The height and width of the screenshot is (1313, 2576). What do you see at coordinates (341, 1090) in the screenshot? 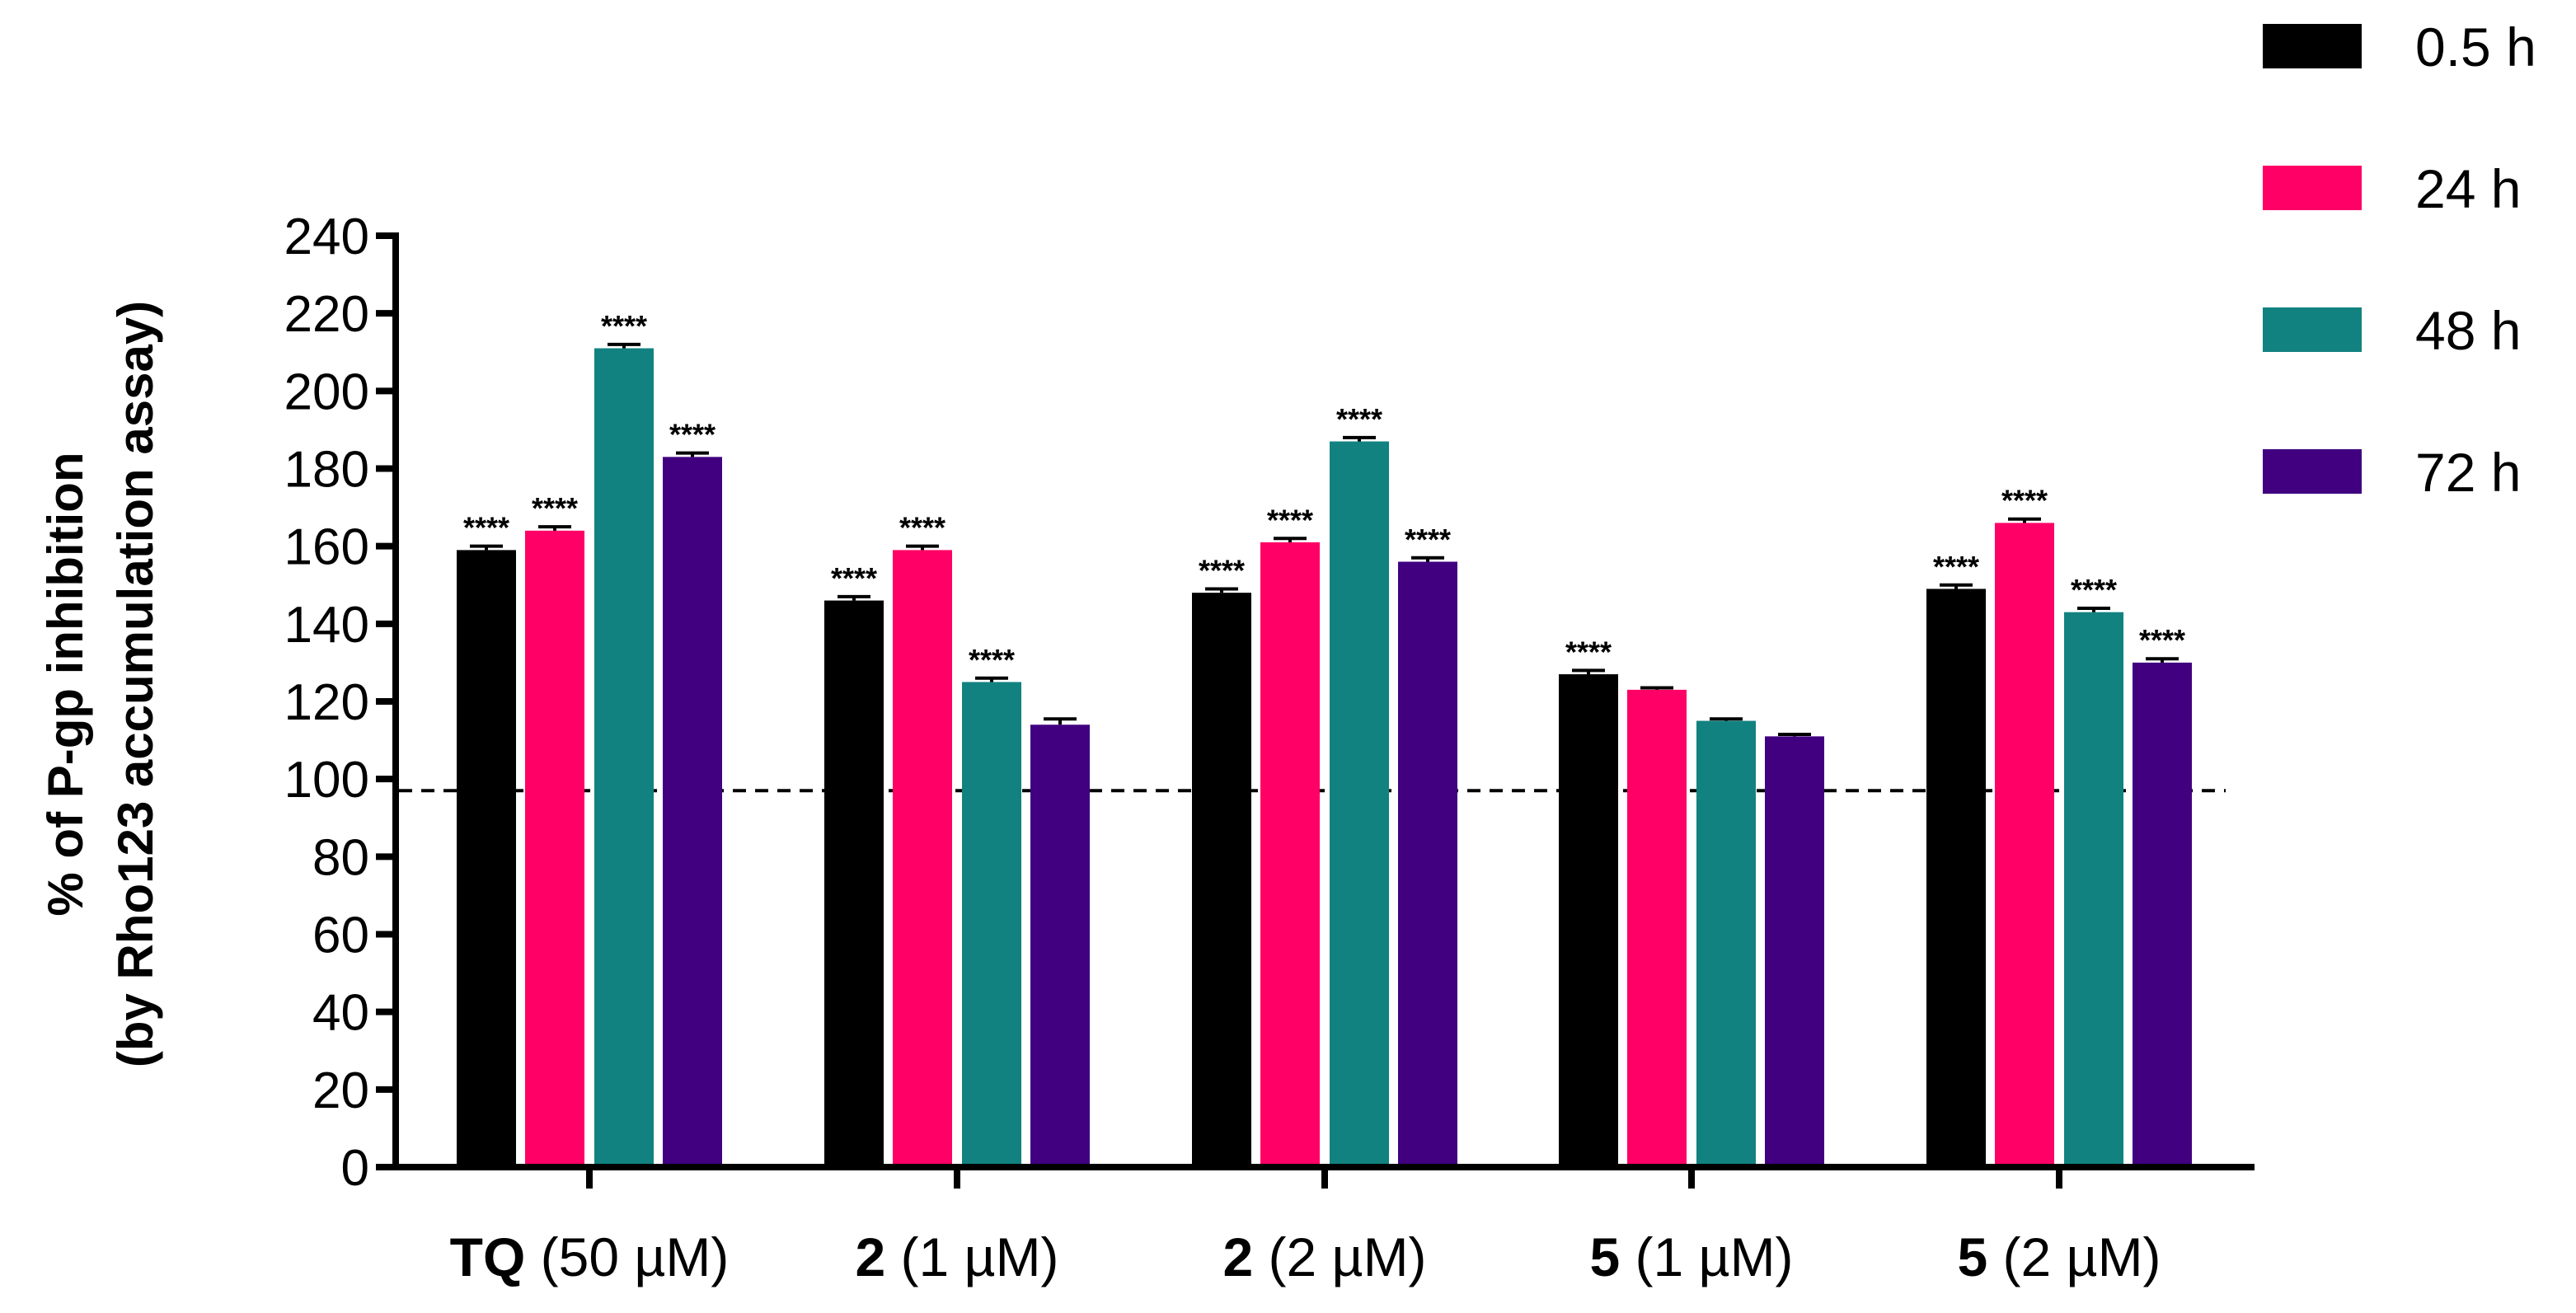
I see `y-tick-label: 20` at bounding box center [341, 1090].